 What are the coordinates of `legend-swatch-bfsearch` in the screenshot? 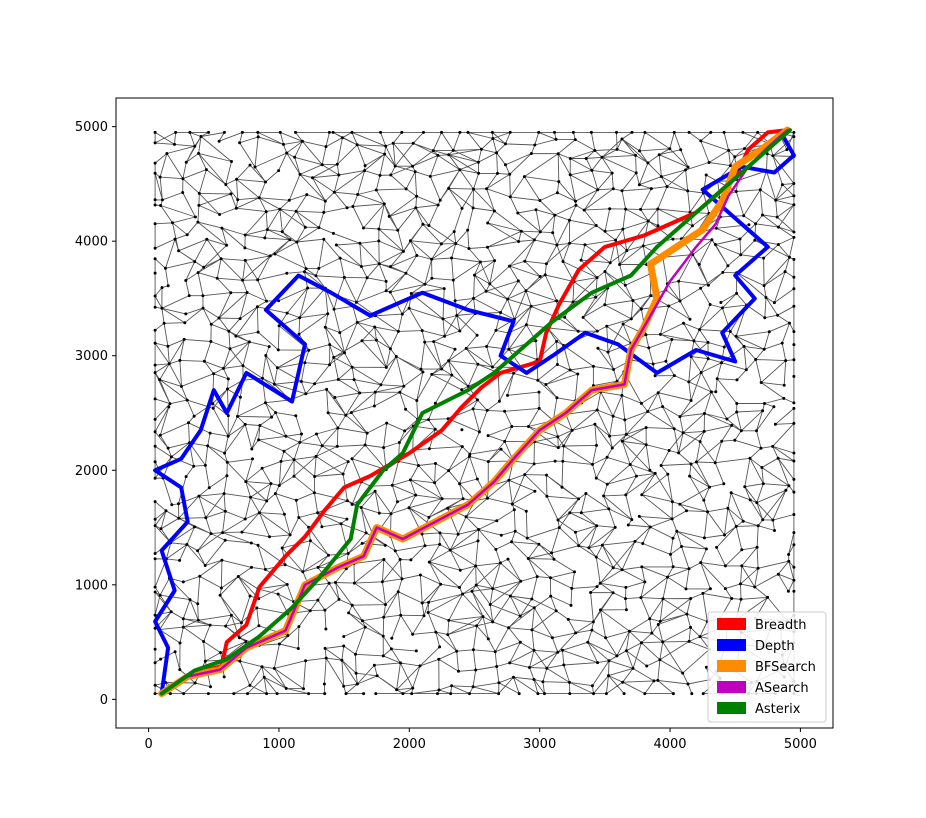 It's located at (731, 666).